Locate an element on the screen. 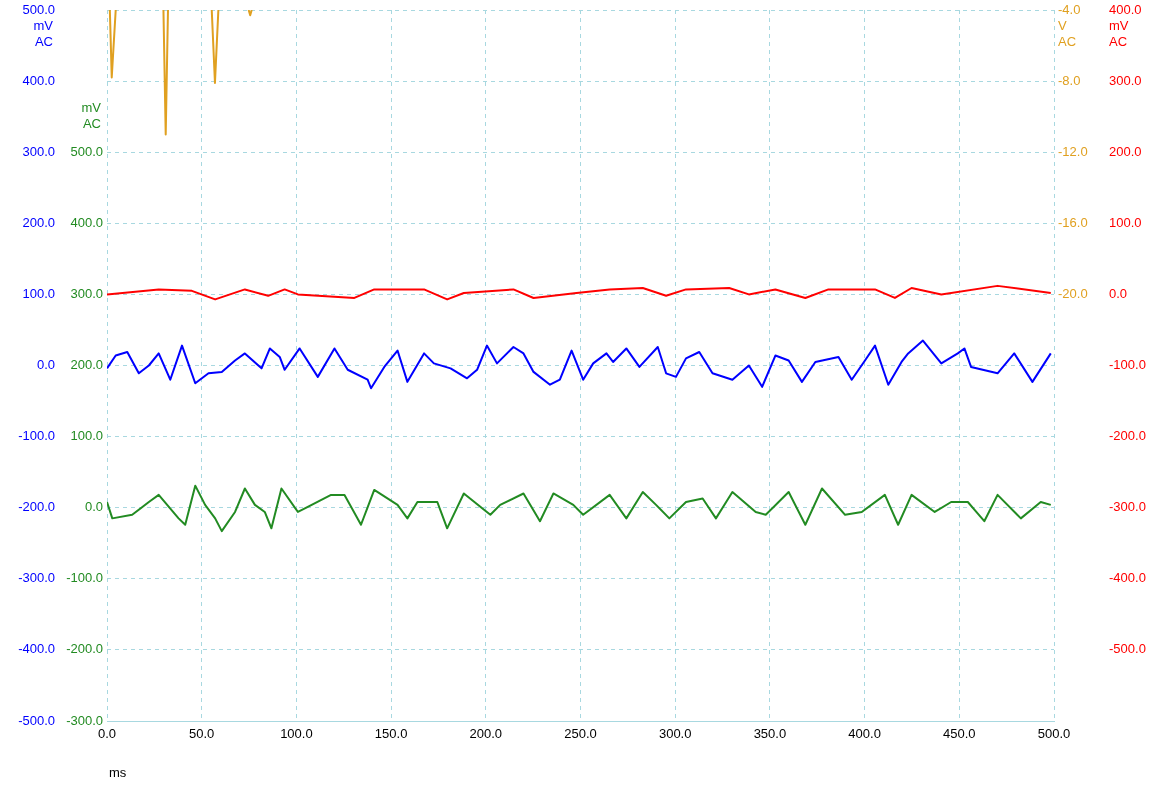 The width and height of the screenshot is (1168, 785). y3-tick-label: -4.0 is located at coordinates (1069, 9).